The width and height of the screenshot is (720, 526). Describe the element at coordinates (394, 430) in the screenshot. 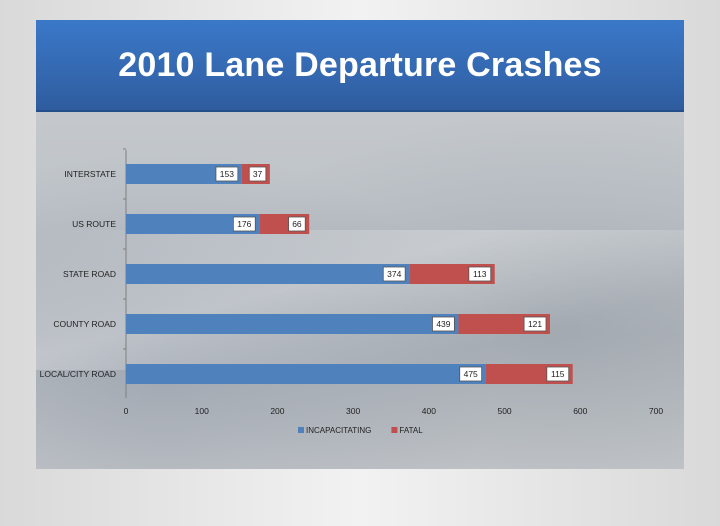

I see `legend-swatch-fatal` at that location.